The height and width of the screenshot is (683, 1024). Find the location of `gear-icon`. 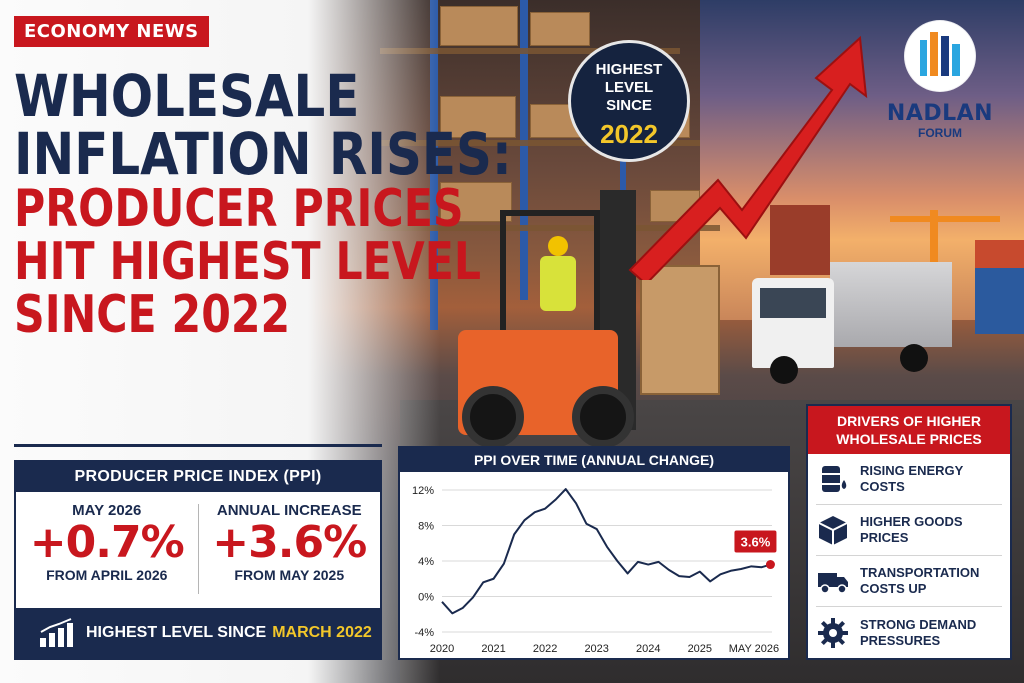

gear-icon is located at coordinates (833, 632).